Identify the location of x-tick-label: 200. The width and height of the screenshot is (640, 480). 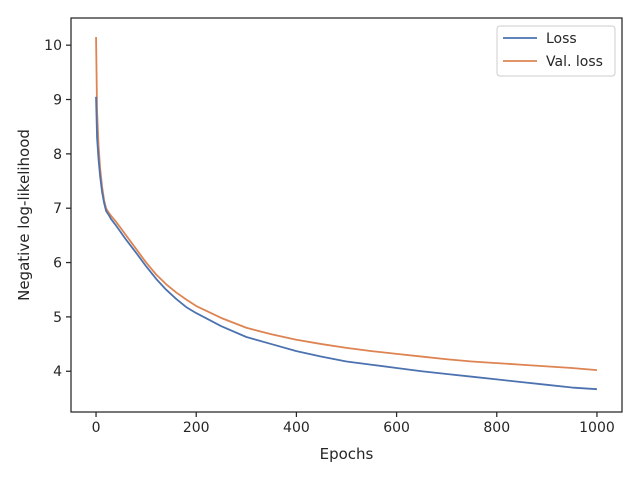
(196, 428).